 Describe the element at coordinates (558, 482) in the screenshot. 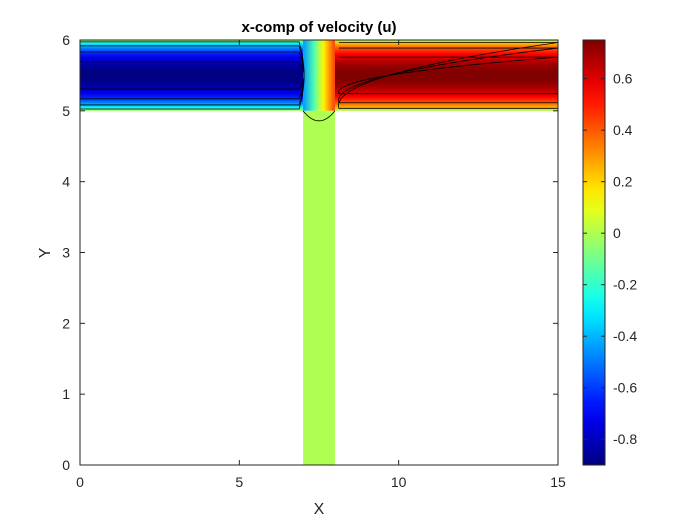

I see `x-tick-label: 15` at that location.